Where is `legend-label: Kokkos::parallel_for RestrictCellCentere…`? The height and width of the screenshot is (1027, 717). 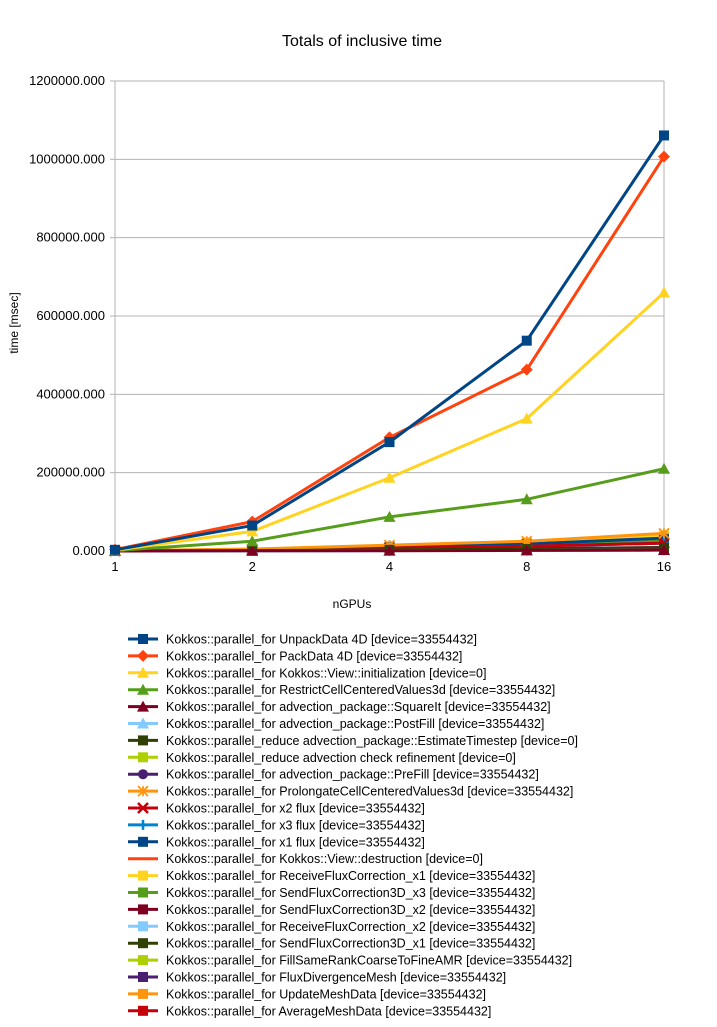 legend-label: Kokkos::parallel_for RestrictCellCentere… is located at coordinates (360, 690).